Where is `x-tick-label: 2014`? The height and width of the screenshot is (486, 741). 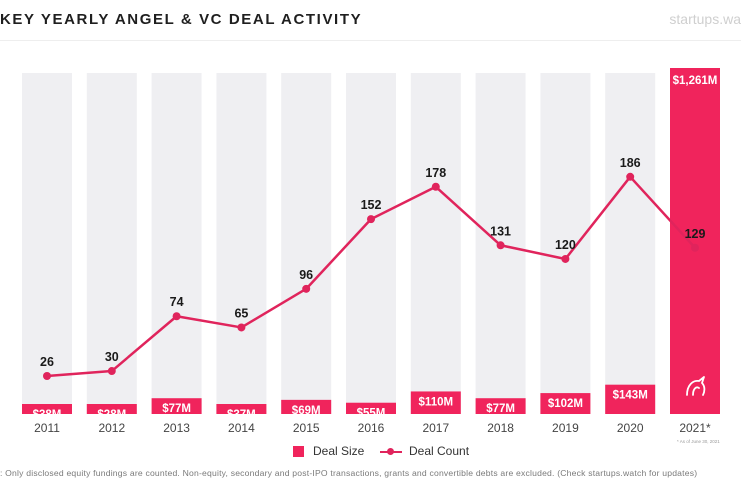
x-tick-label: 2014 is located at coordinates (241, 428).